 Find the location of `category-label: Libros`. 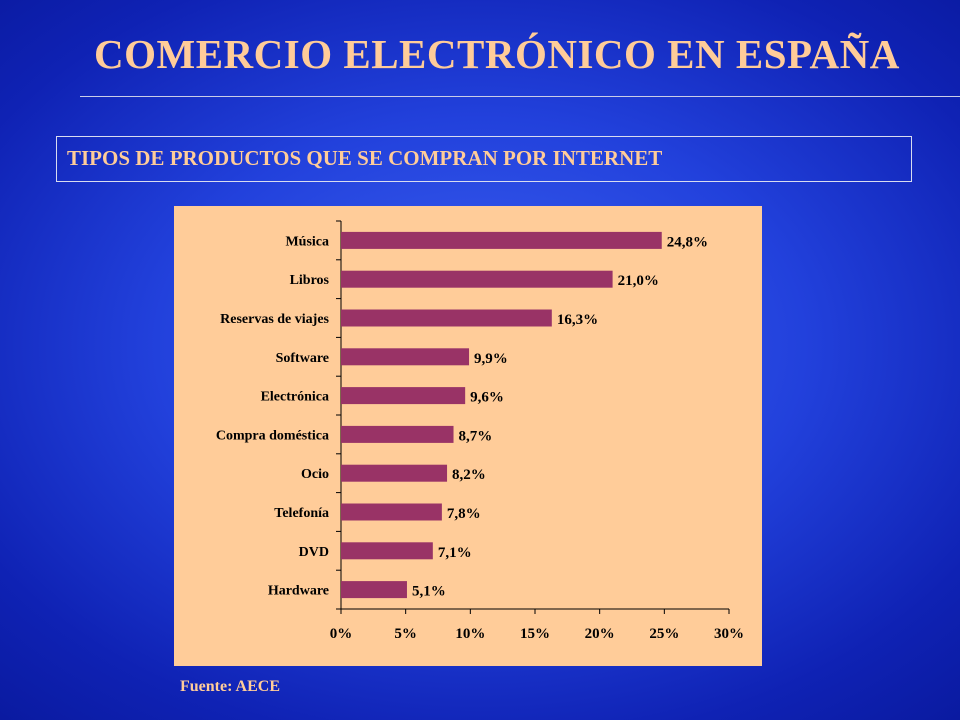

category-label: Libros is located at coordinates (310, 280).